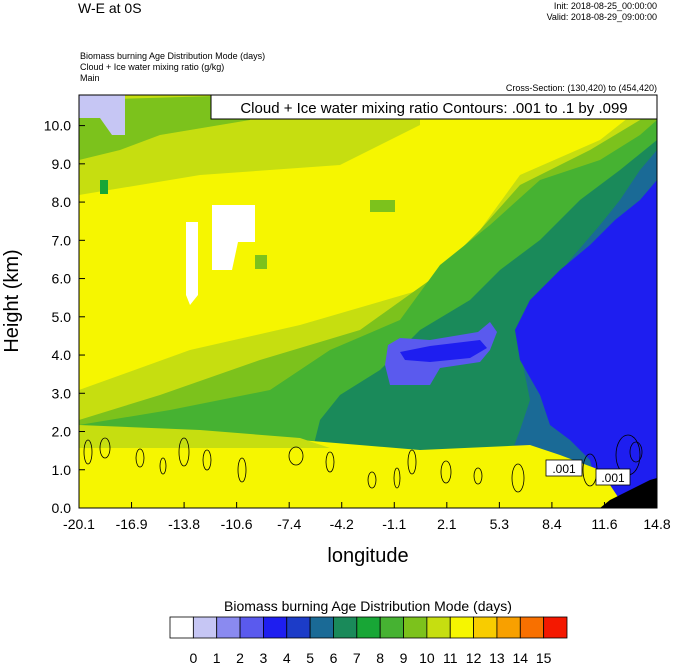 The image size is (674, 667). I want to click on field-region-boundary-lightgreen, so click(204, 436).